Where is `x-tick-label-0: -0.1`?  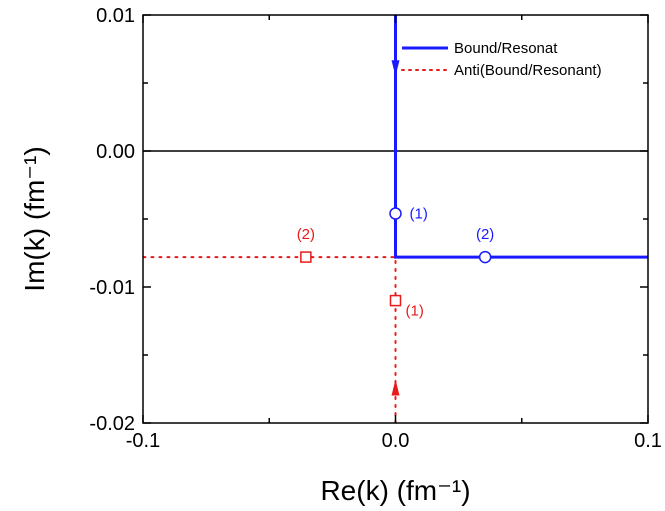 x-tick-label-0: -0.1 is located at coordinates (143, 441).